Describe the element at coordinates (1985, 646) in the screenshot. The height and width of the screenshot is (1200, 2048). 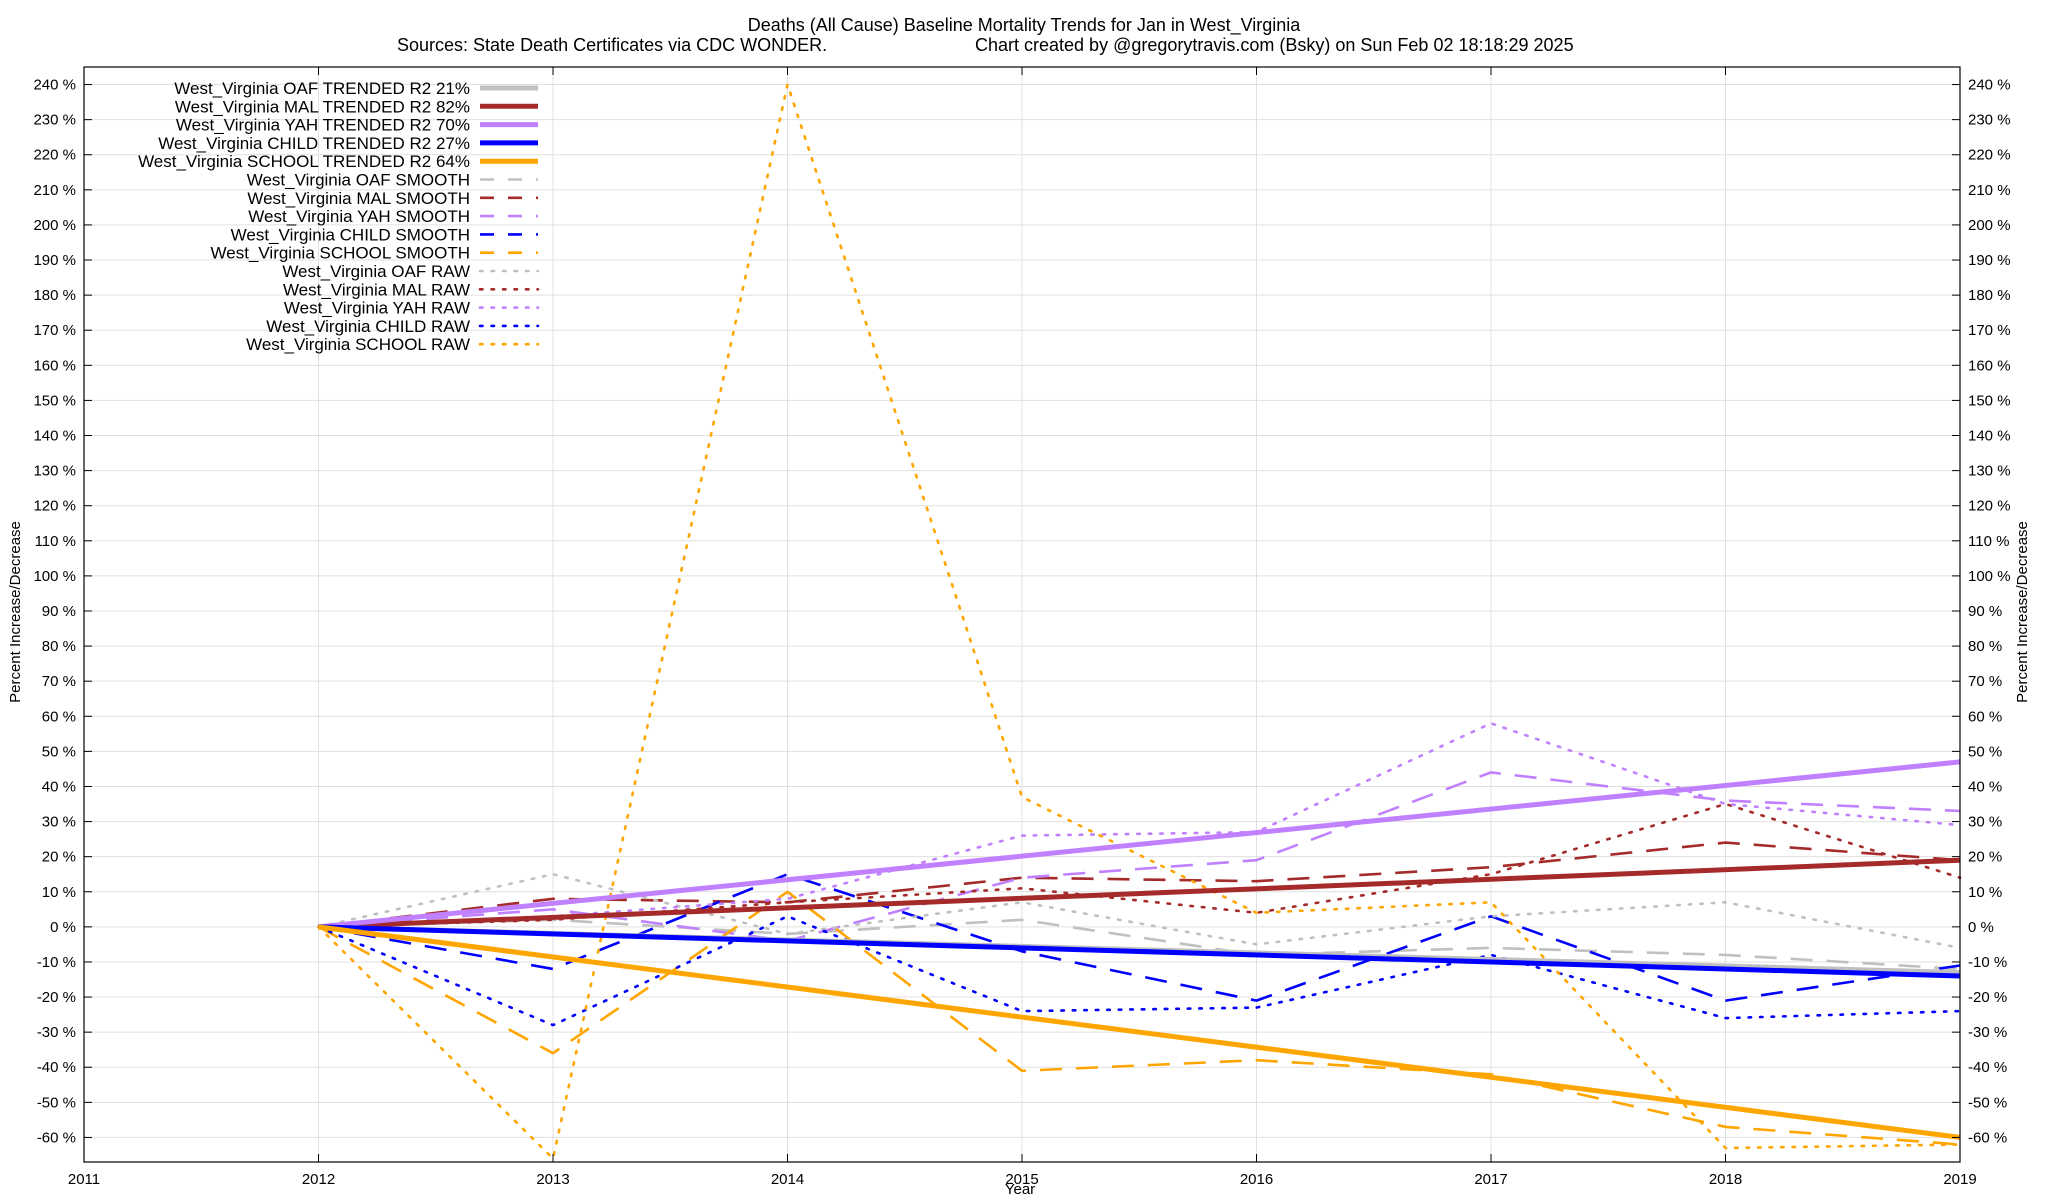
I see `y2-tick-label: 80 %` at that location.